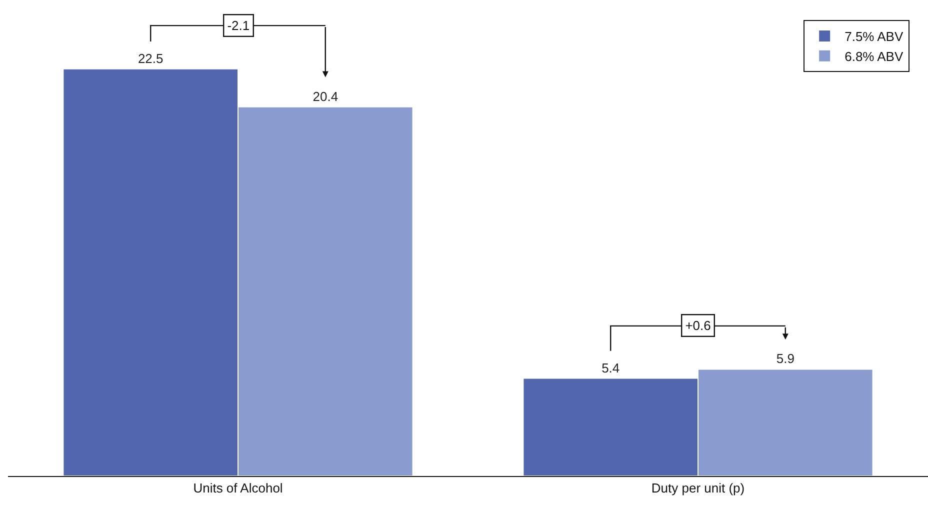 The height and width of the screenshot is (506, 928). What do you see at coordinates (698, 488) in the screenshot?
I see `x-tick-label: Duty per unit (p)` at bounding box center [698, 488].